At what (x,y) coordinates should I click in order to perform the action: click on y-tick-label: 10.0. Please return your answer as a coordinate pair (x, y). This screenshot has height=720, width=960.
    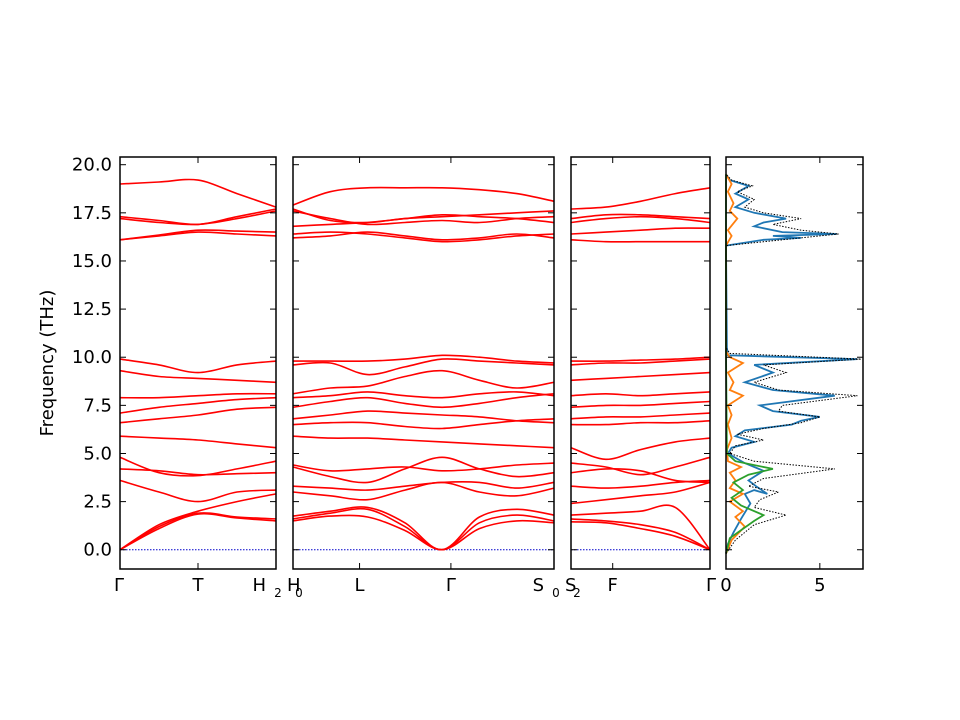
    Looking at the image, I should click on (92, 357).